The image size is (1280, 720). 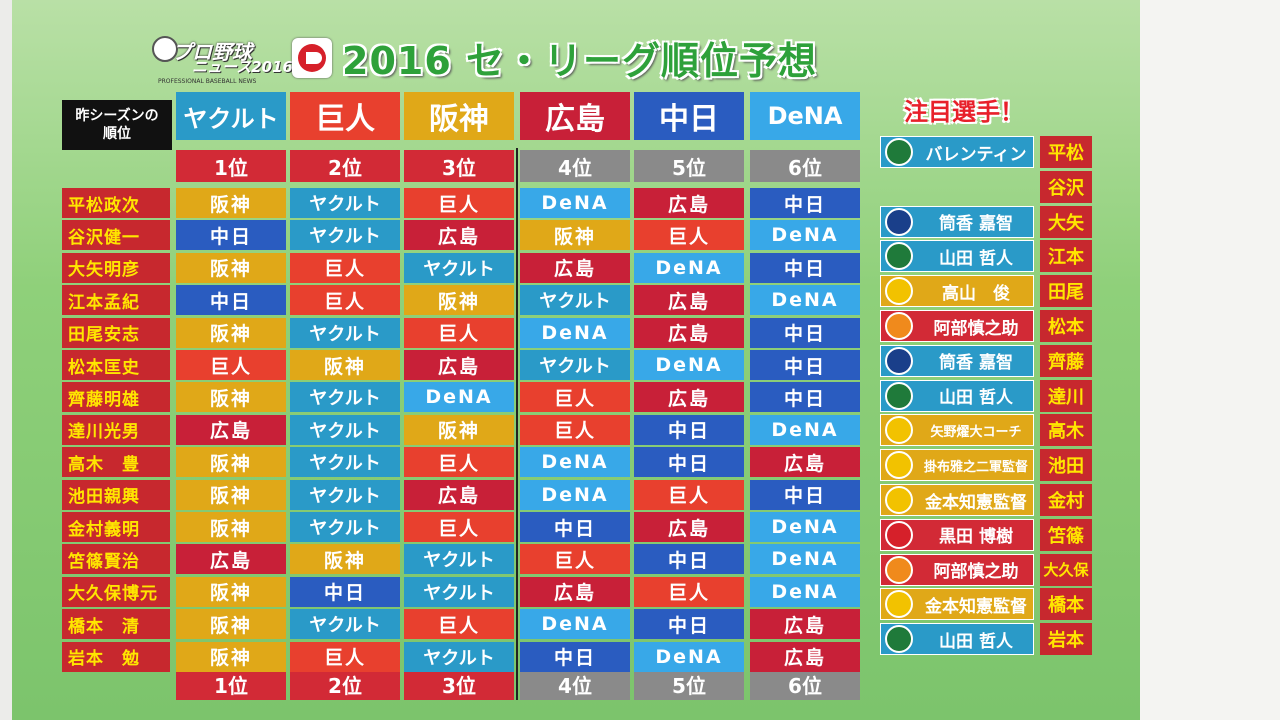 What do you see at coordinates (116, 462) in the screenshot?
I see `pundit-name: 高木 豊` at bounding box center [116, 462].